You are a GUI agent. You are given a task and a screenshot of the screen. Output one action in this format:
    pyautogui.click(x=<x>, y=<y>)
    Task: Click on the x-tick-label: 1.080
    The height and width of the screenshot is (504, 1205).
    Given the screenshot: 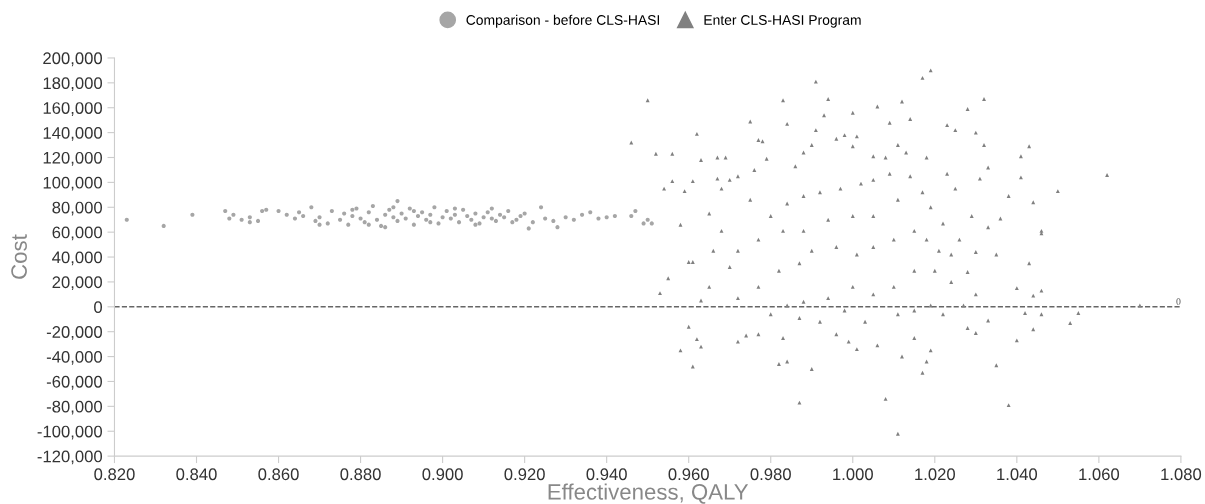 What is the action you would take?
    pyautogui.click(x=1181, y=474)
    